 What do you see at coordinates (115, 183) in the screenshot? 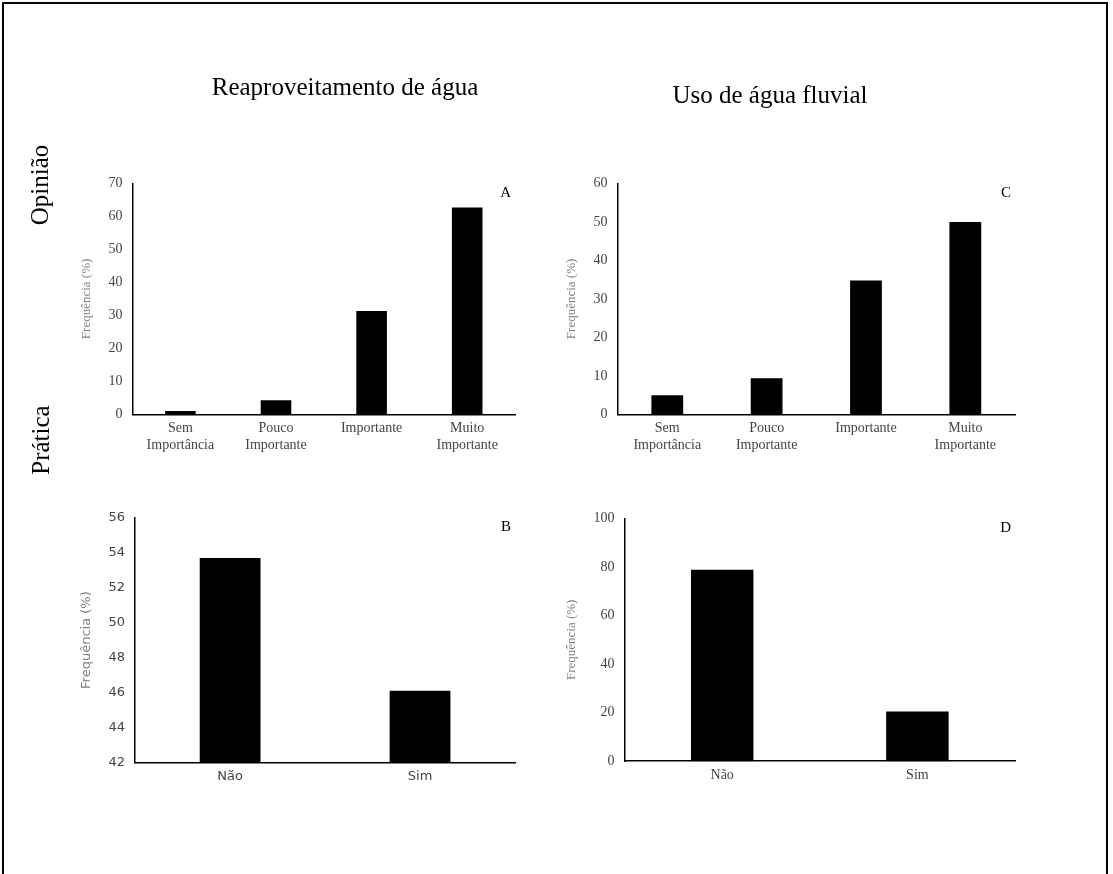
I see `y-tick-label: 70` at bounding box center [115, 183].